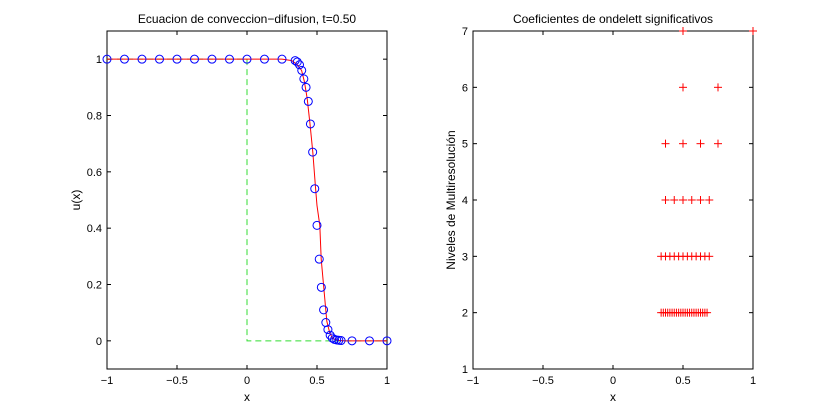 Image resolution: width=830 pixels, height=415 pixels. I want to click on y-tick-label: 2, so click(465, 314).